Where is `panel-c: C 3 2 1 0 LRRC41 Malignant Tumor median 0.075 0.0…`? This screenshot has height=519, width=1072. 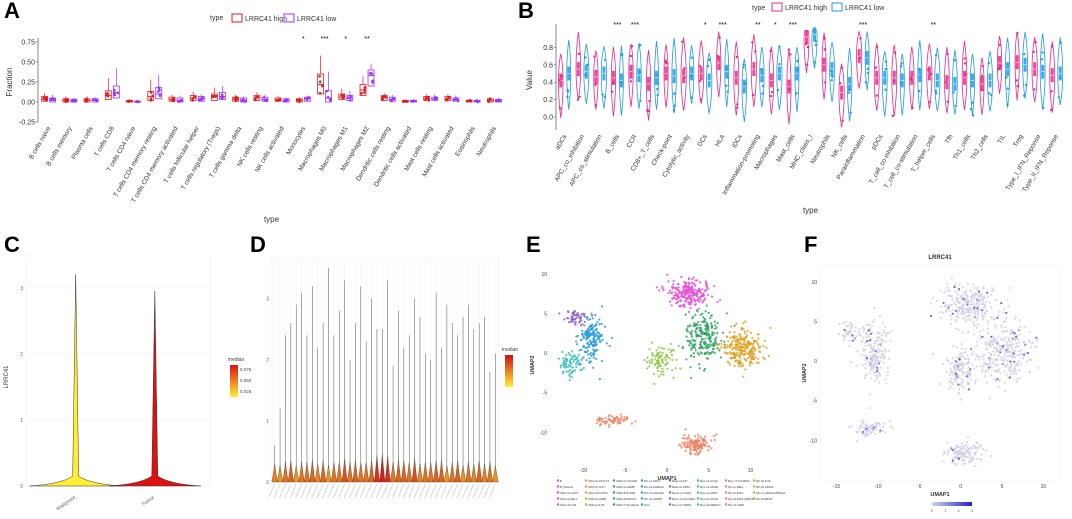
panel-c: C 3 2 1 0 LRRC41 Malignant Tumor median 0.075 0.0… is located at coordinates (131, 371).